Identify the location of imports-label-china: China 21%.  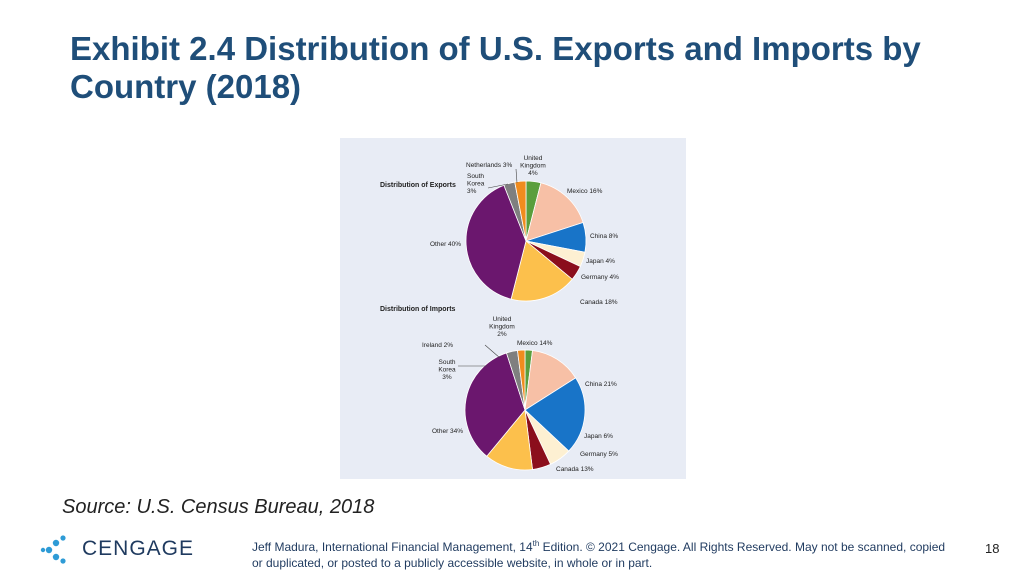
(601, 384).